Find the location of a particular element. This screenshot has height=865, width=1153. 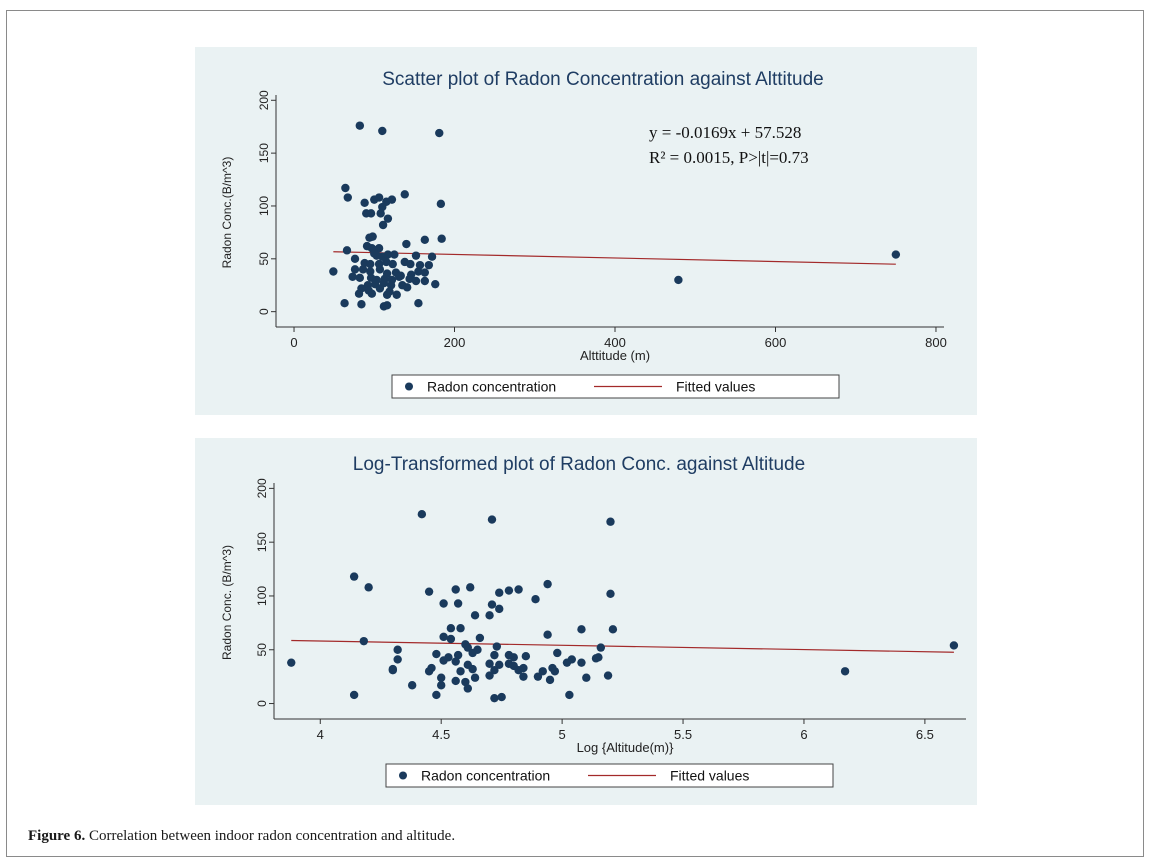

y-tick-label: 150 is located at coordinates (264, 153).